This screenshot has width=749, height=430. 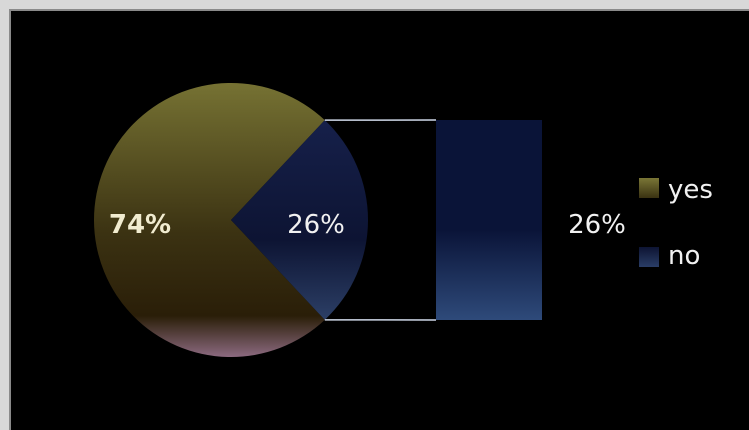 I want to click on legend-label-yes: yes, so click(x=690, y=190).